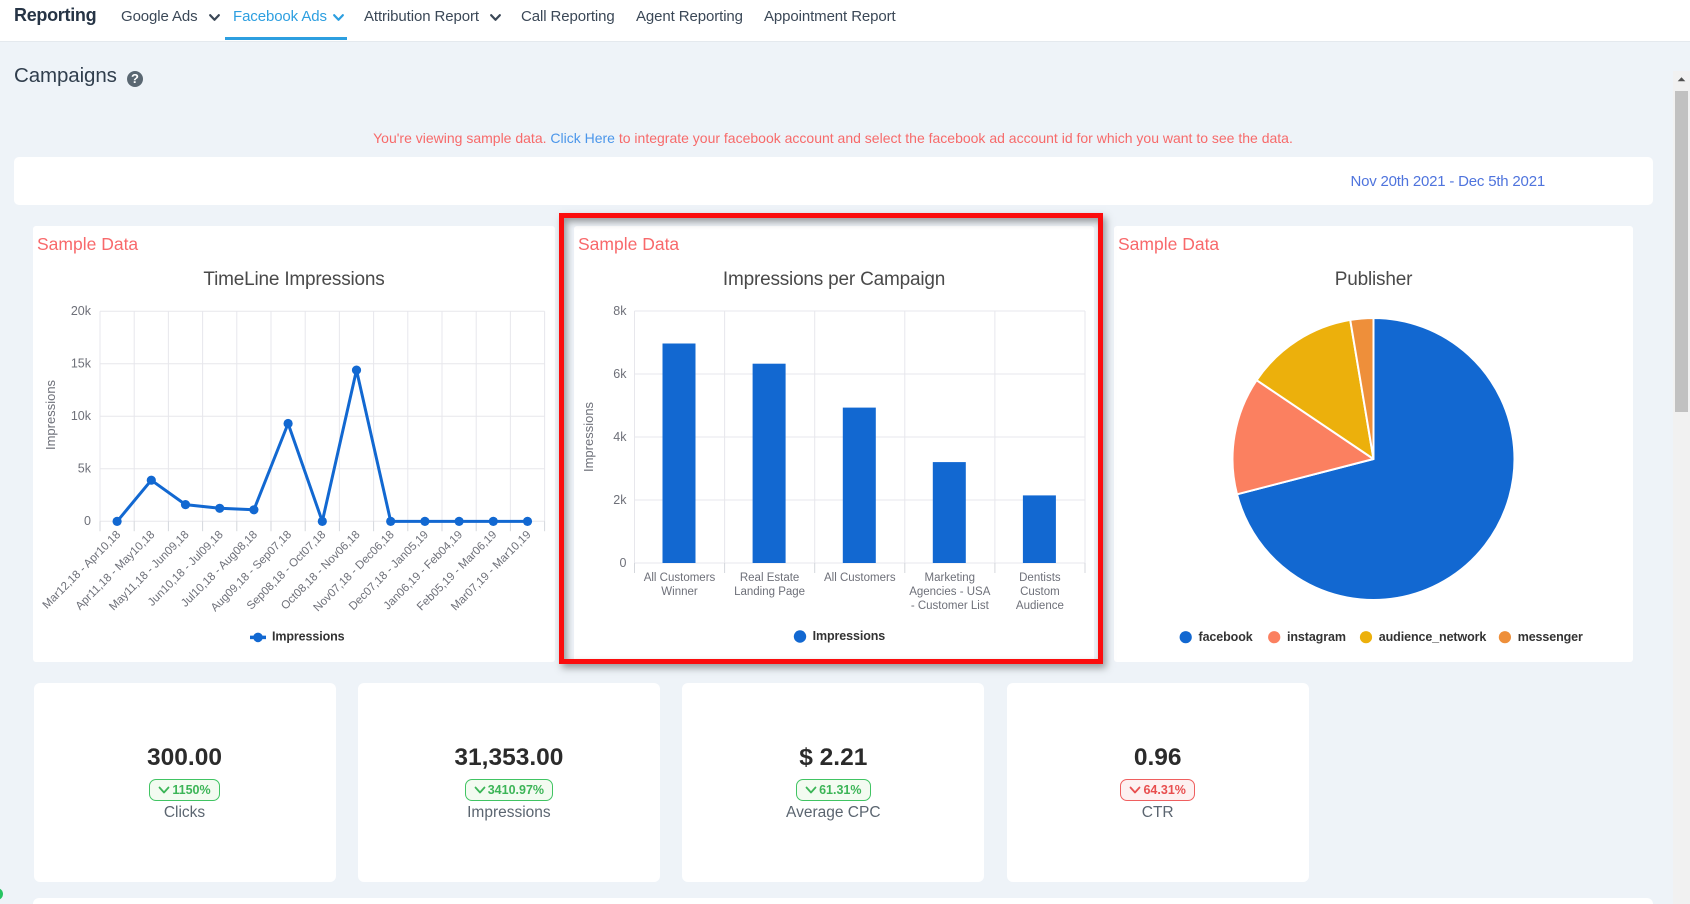 The height and width of the screenshot is (904, 1690). Describe the element at coordinates (950, 606) in the screenshot. I see `svg-text: - Customer List` at that location.